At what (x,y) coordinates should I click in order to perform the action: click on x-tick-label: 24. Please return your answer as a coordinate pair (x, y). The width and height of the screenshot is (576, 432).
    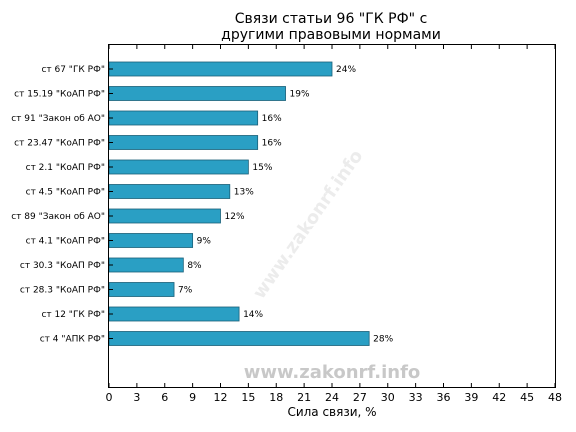
    Looking at the image, I should click on (332, 397).